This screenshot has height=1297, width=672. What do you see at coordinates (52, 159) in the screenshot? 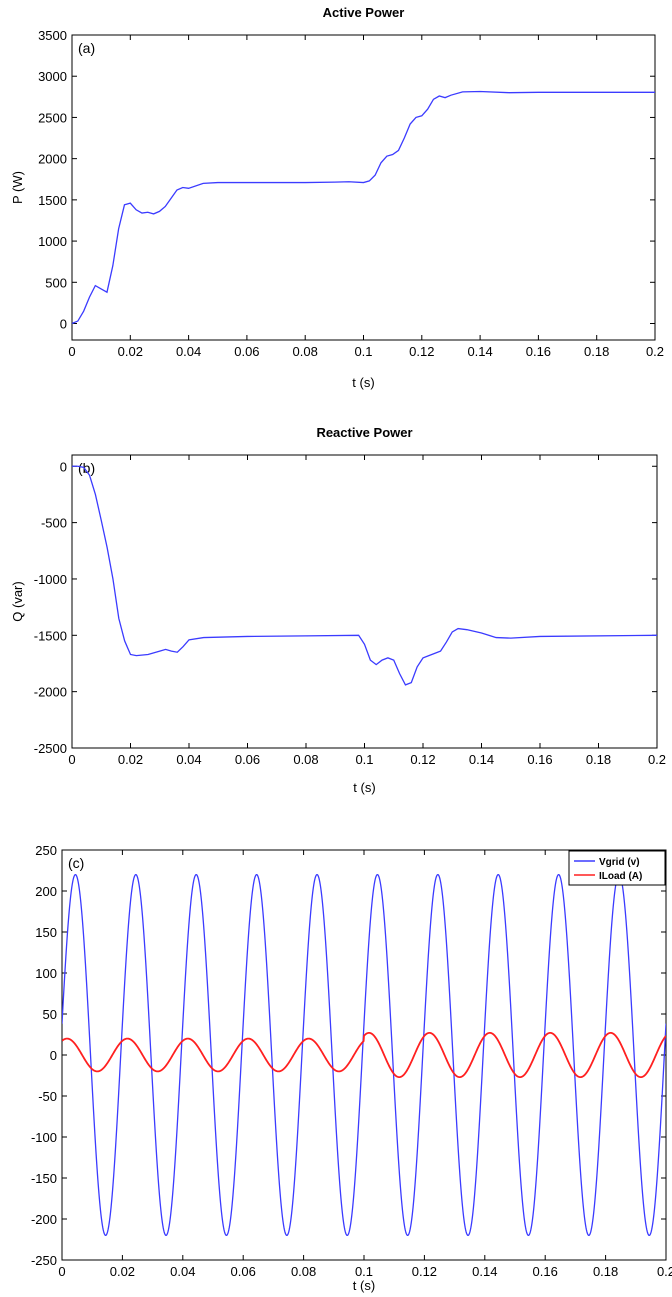
I see `y-tick-label: 2000` at bounding box center [52, 159].